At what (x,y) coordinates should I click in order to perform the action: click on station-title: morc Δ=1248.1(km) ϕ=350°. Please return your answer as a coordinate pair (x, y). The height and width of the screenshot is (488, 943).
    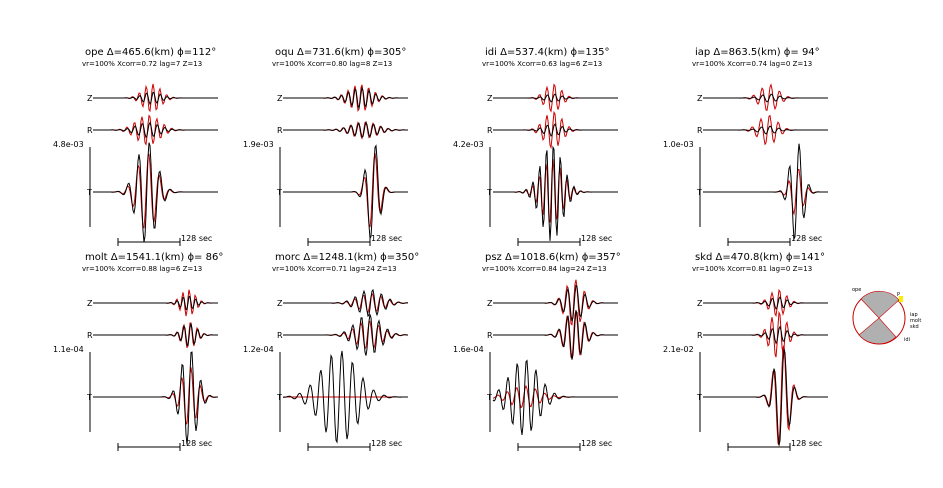
    Looking at the image, I should click on (347, 257).